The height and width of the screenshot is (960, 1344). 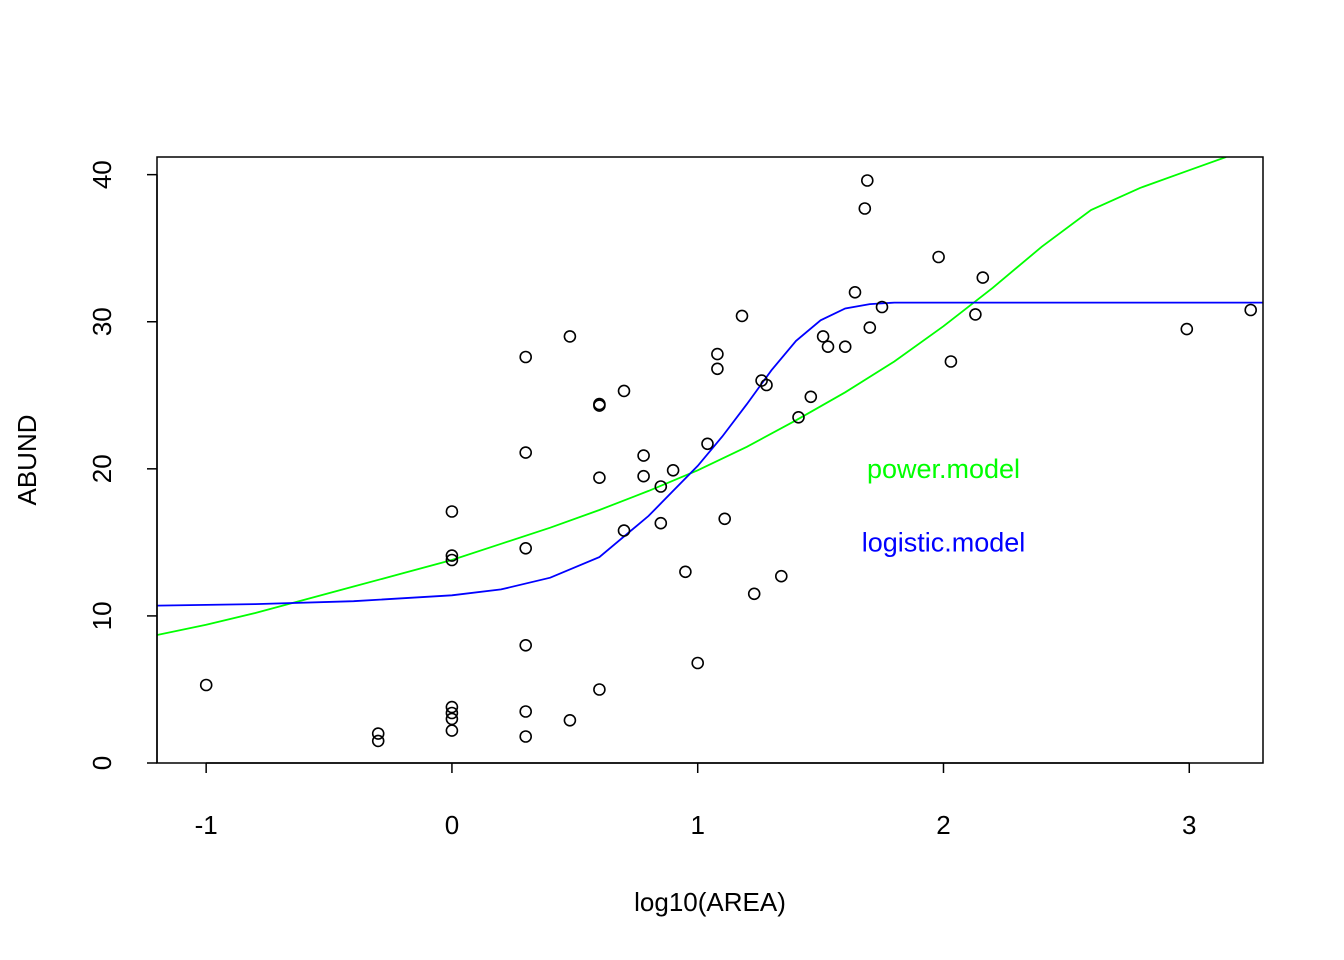 What do you see at coordinates (943, 825) in the screenshot?
I see `x-tick-label: 2` at bounding box center [943, 825].